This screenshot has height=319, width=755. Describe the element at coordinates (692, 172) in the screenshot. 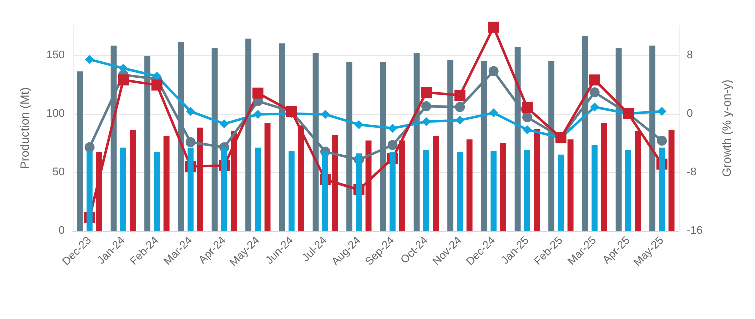

I see `y2-tick-label: -8` at that location.